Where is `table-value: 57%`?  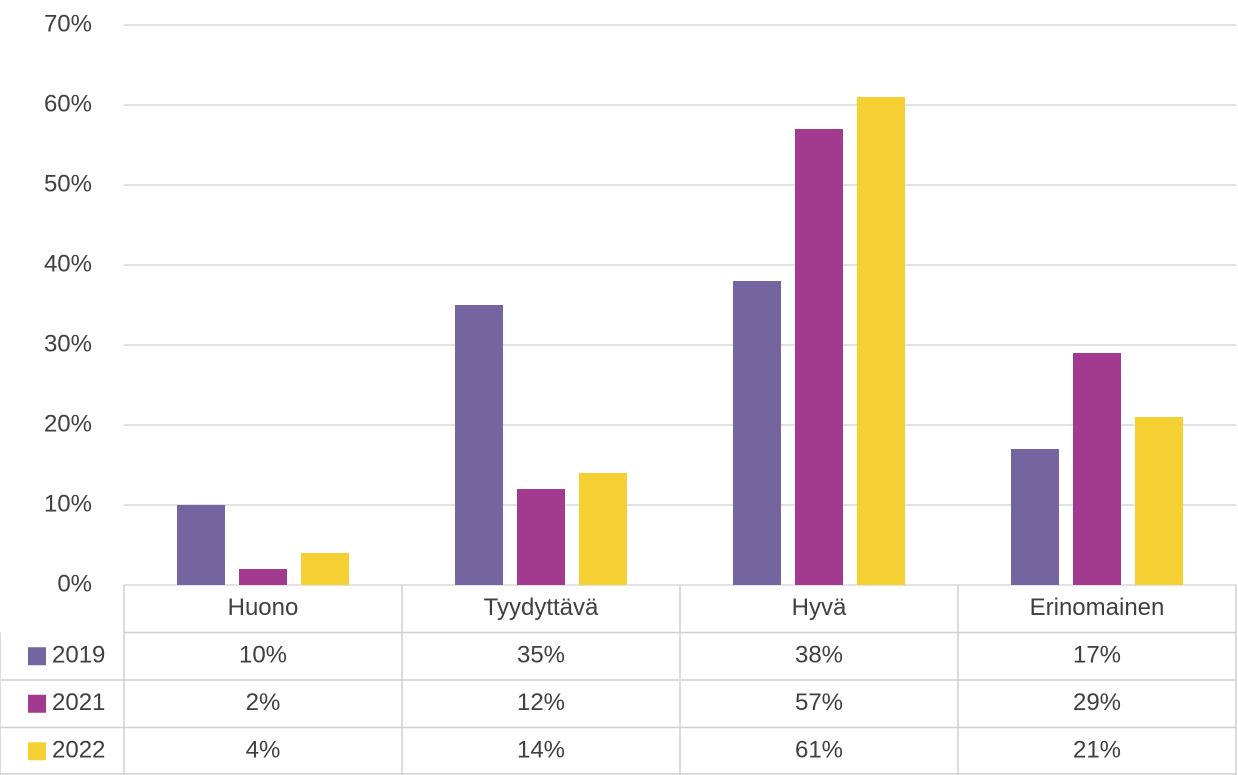 table-value: 57% is located at coordinates (819, 702).